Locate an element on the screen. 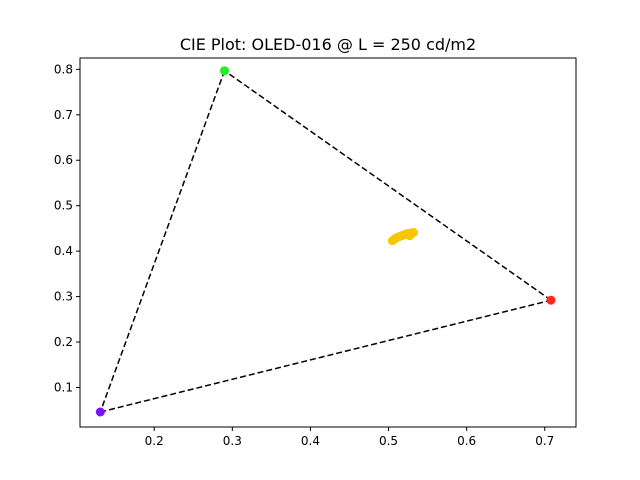  y-tick-label: 0.3 is located at coordinates (63, 297).